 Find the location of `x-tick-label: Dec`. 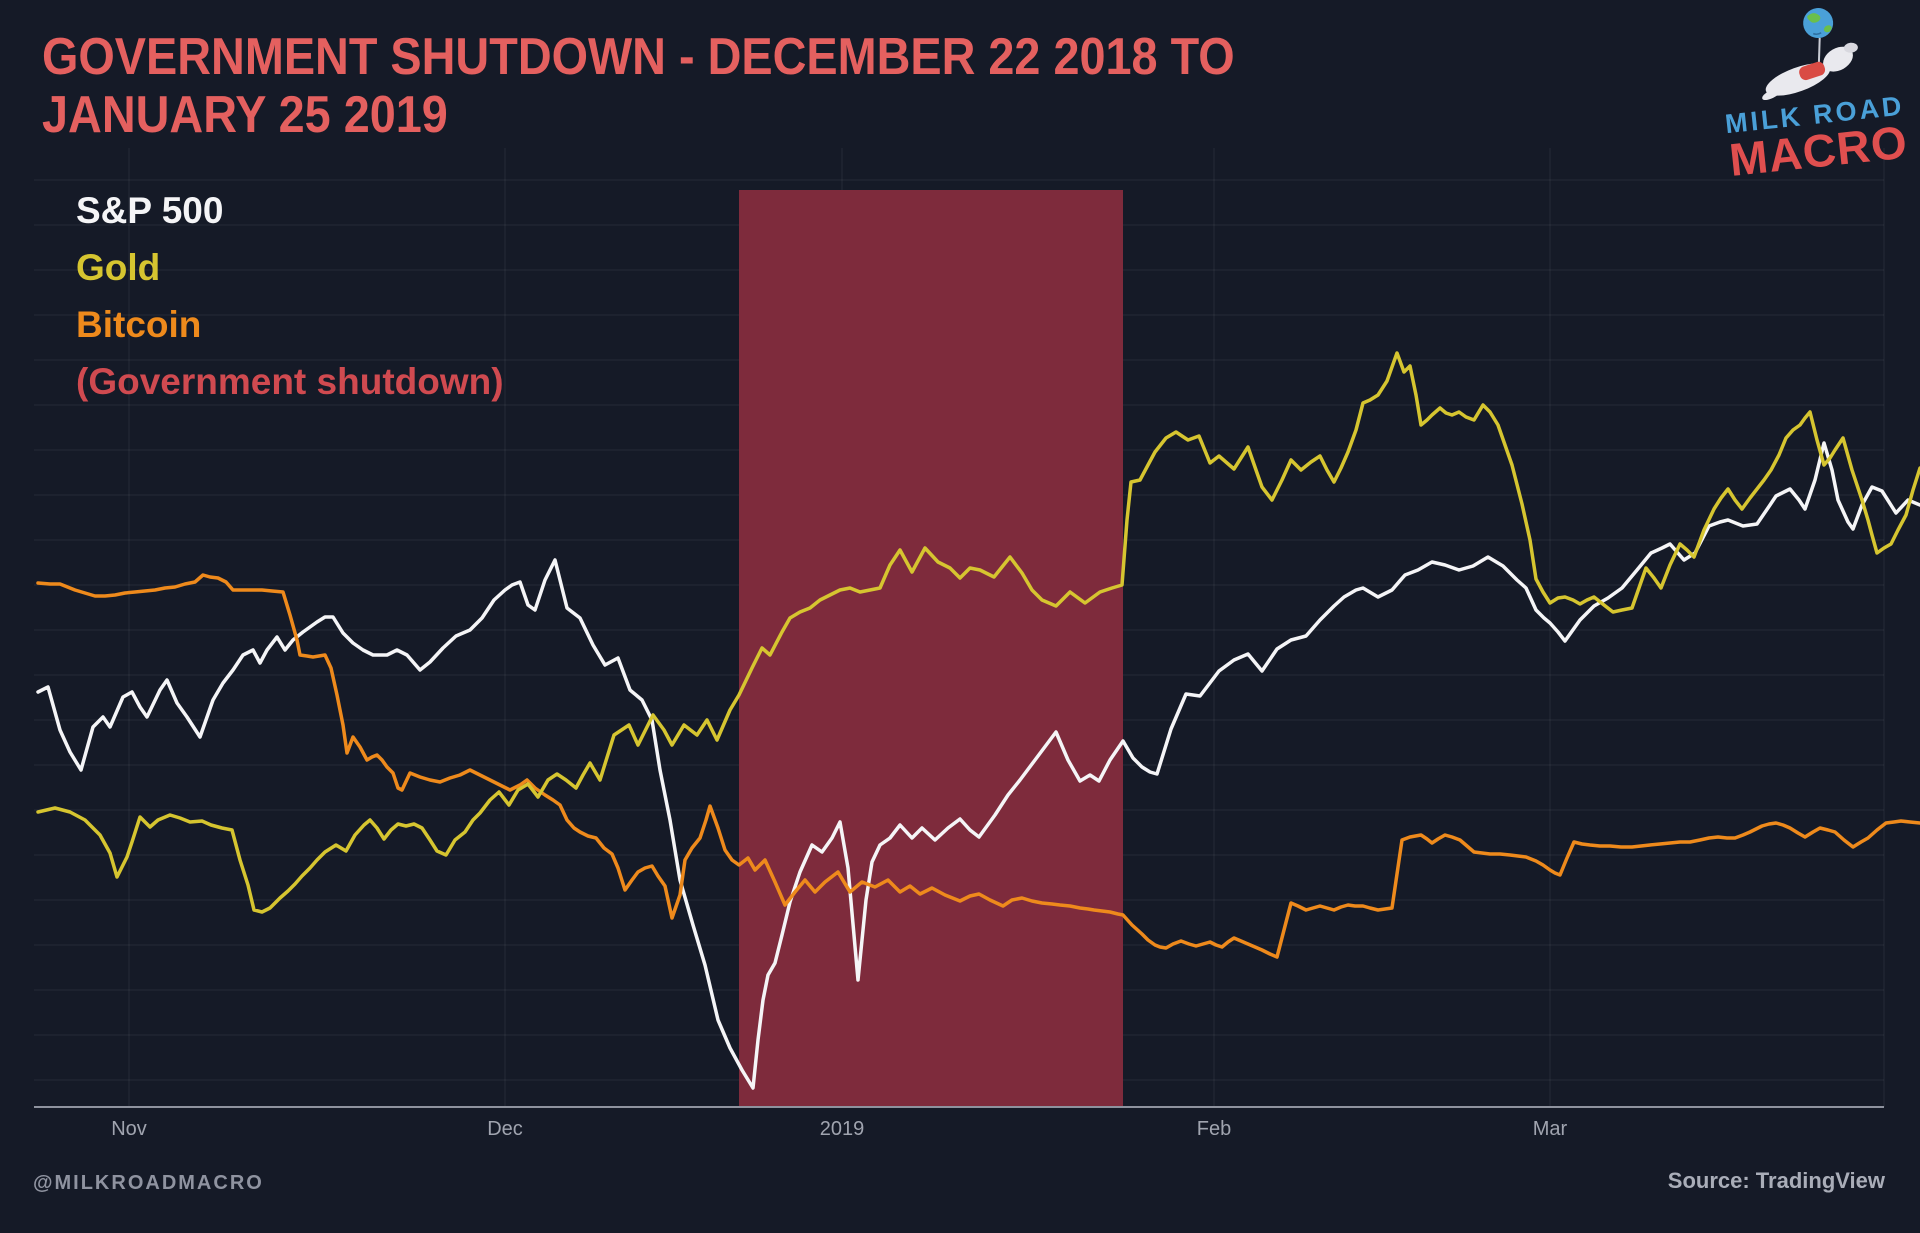

x-tick-label: Dec is located at coordinates (505, 1129).